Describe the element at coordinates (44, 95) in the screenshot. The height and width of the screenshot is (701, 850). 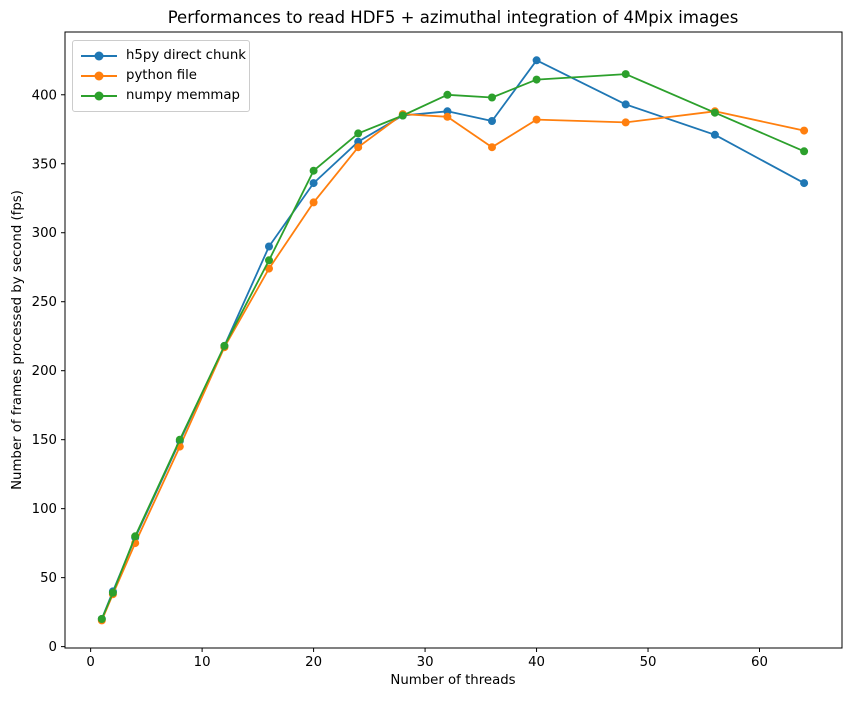
I see `y-tick-label: 400` at that location.